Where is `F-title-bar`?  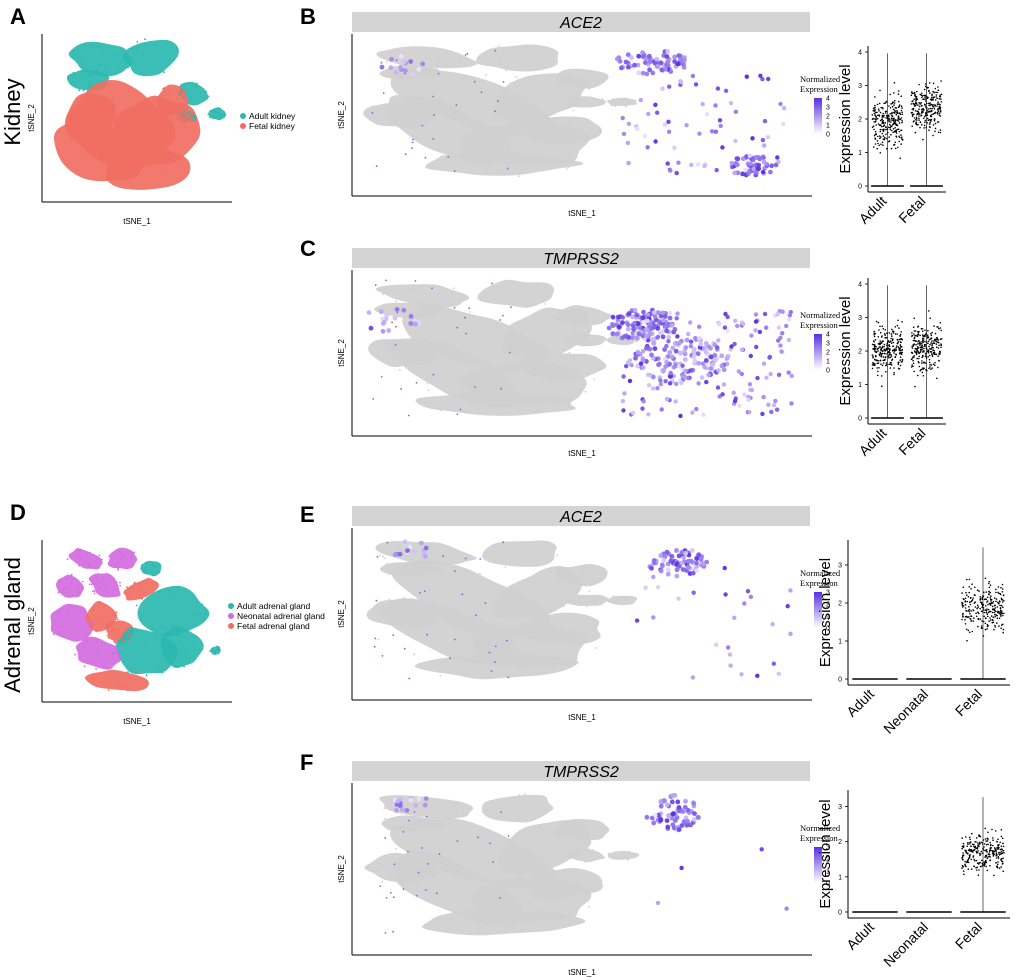
F-title-bar is located at coordinates (581, 771).